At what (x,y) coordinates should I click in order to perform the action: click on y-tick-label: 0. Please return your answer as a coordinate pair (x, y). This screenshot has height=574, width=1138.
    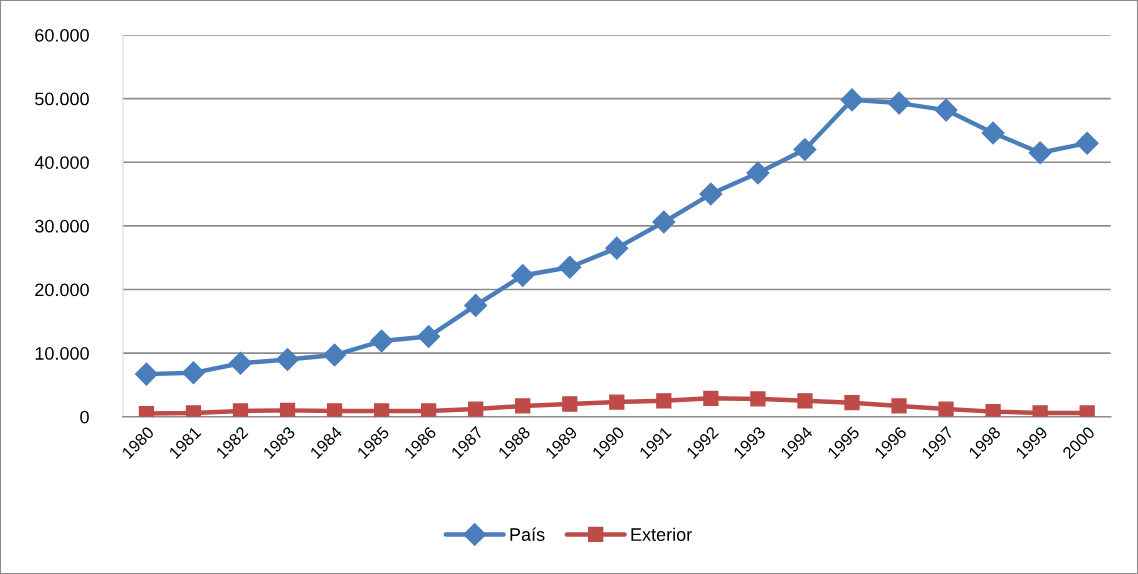
    Looking at the image, I should click on (84, 417).